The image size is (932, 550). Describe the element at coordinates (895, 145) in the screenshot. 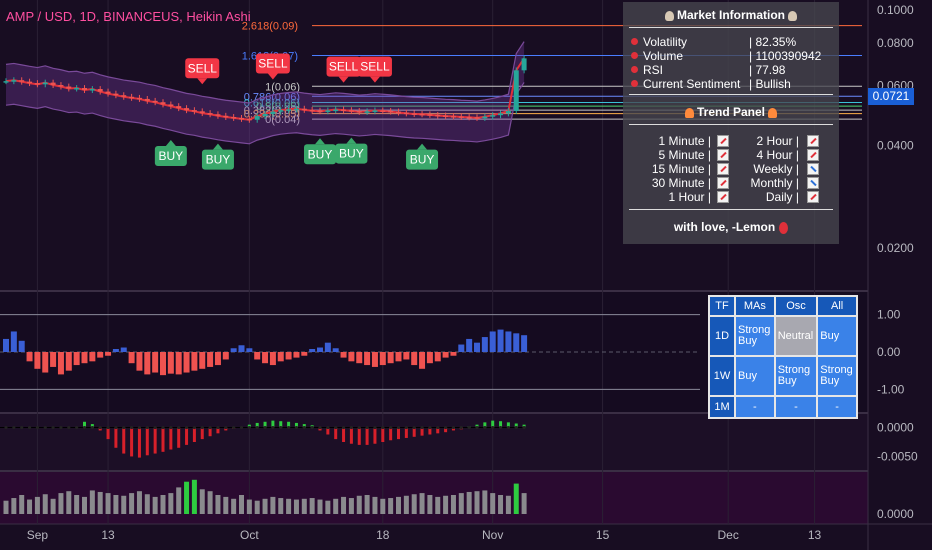

I see `y-tick-label: 0.0400` at that location.